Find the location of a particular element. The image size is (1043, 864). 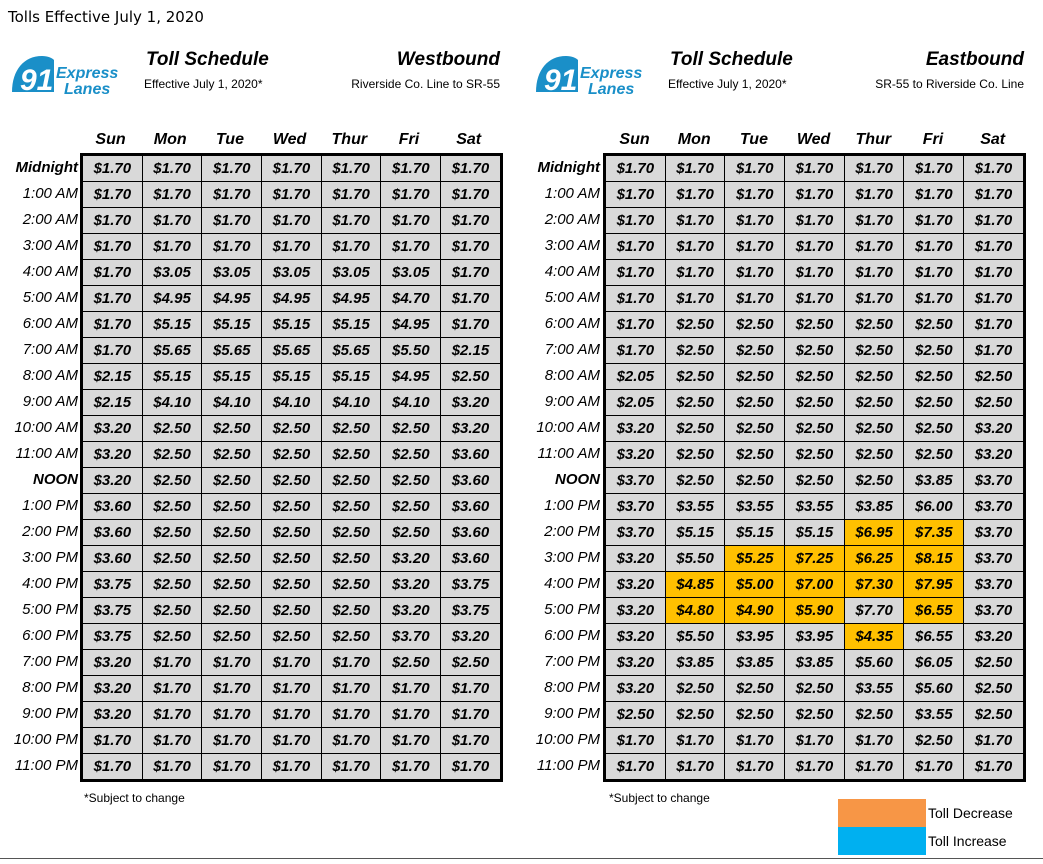

bottom-divider is located at coordinates (521, 858).